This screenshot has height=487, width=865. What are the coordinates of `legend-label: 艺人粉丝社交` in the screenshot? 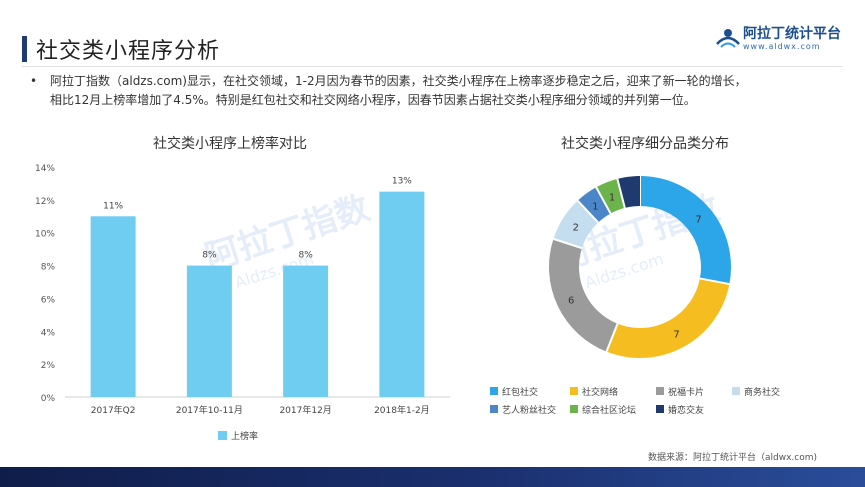 It's located at (529, 410).